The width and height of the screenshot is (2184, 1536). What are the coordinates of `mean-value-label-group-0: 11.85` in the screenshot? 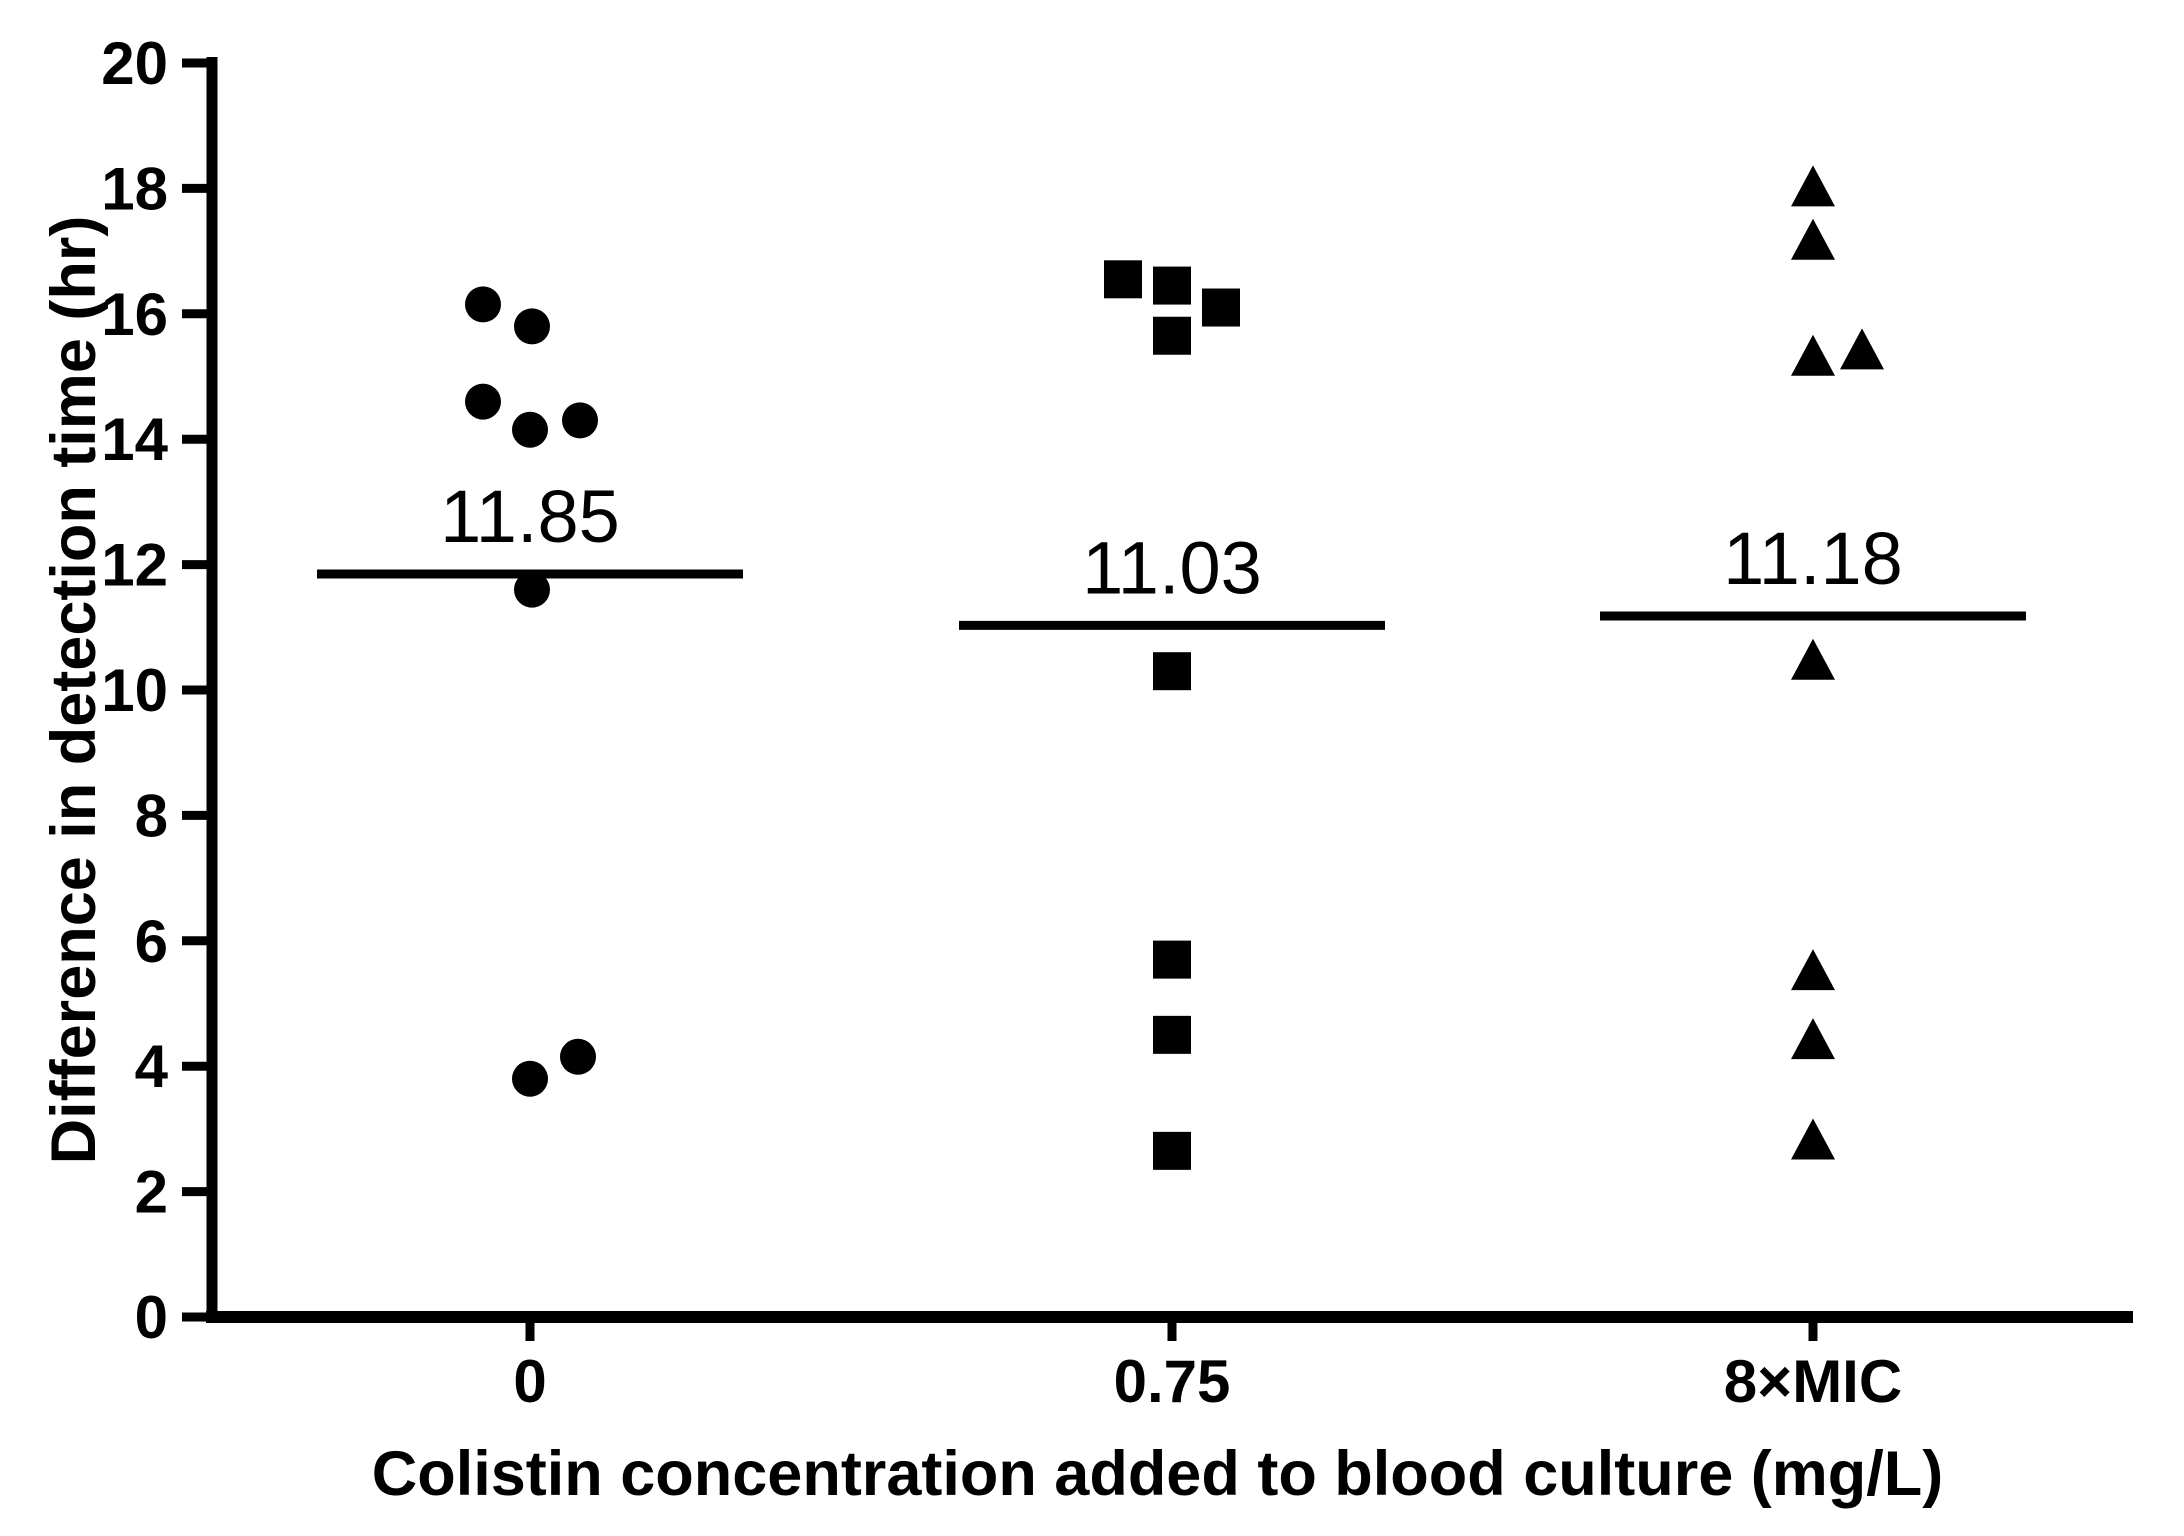 It's located at (530, 516).